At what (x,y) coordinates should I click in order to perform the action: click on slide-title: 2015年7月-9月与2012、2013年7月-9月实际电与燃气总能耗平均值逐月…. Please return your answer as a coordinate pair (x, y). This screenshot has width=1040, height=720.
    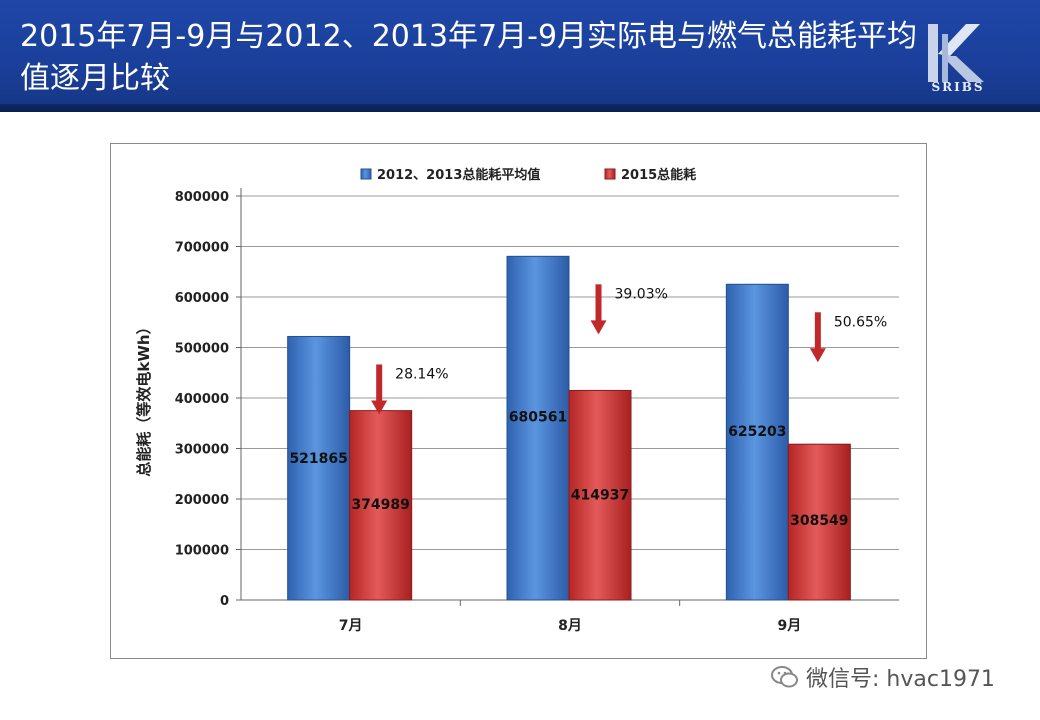
    Looking at the image, I should click on (469, 57).